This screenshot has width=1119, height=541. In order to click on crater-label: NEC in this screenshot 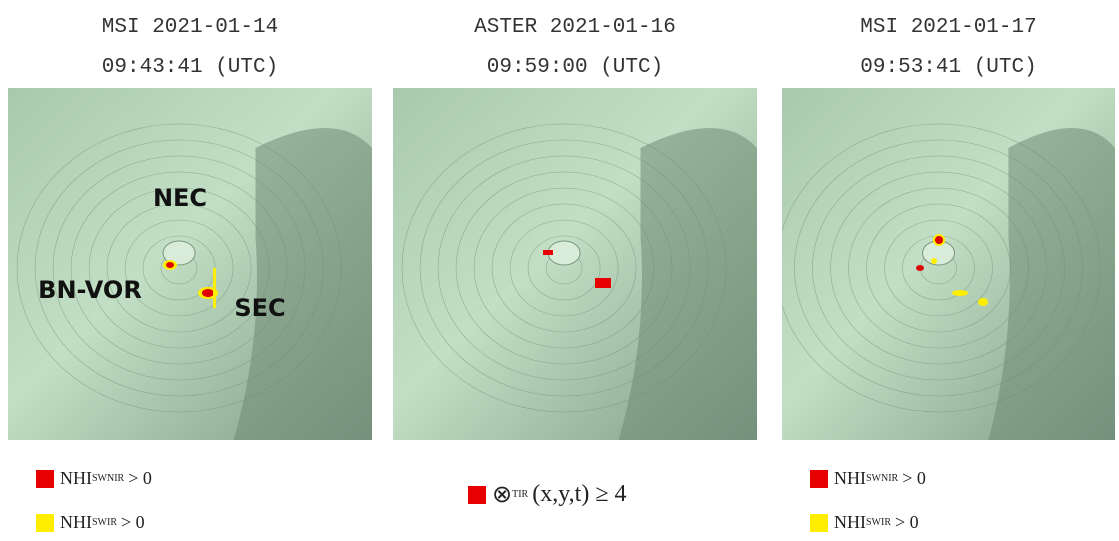, I will do `click(180, 198)`.